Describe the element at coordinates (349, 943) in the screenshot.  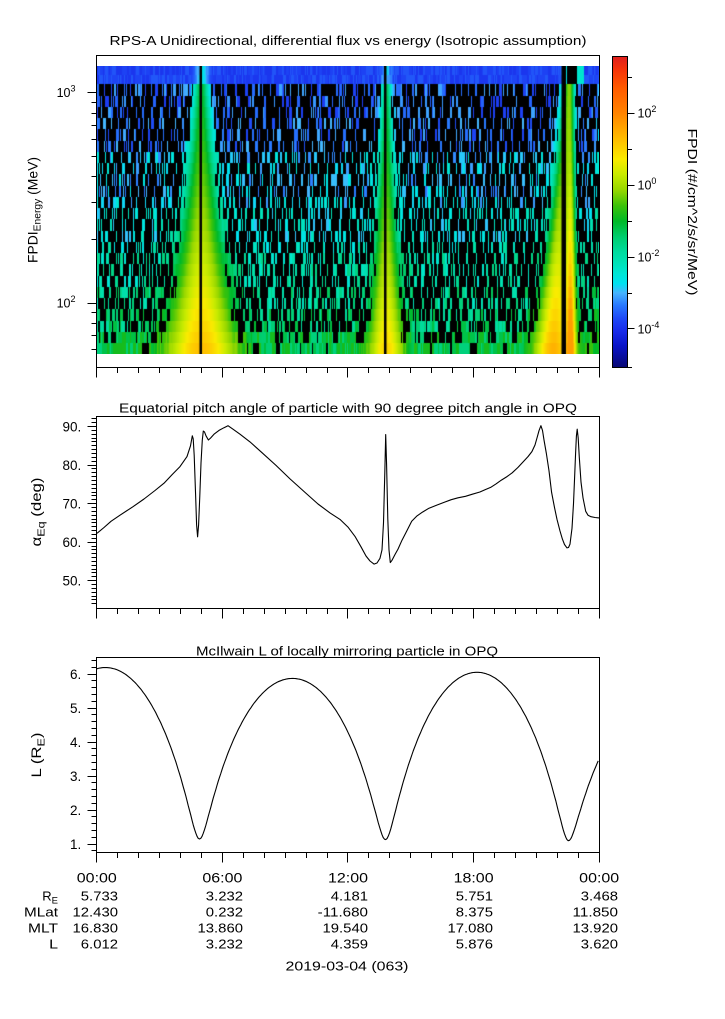
I see `svg-text: 4.359` at that location.